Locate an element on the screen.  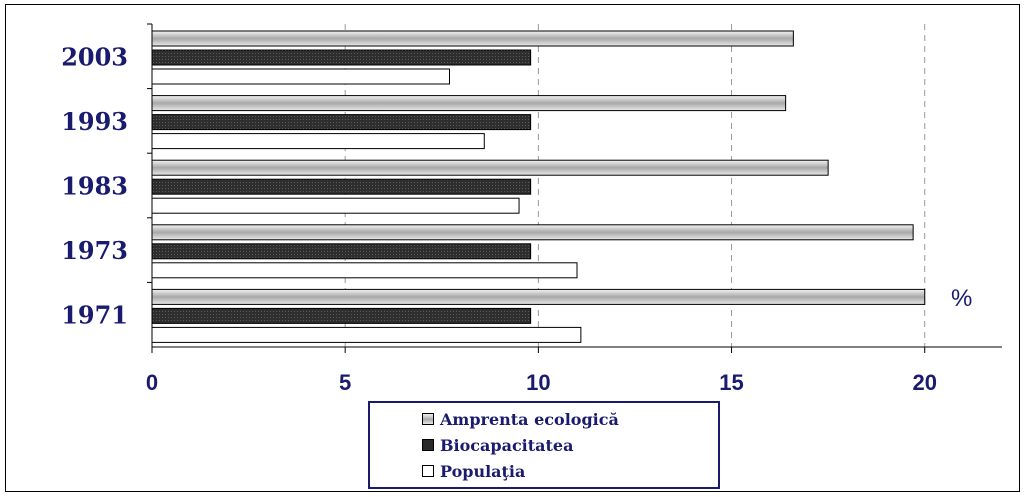
legend-swatch-biocapacitatea is located at coordinates (428, 445).